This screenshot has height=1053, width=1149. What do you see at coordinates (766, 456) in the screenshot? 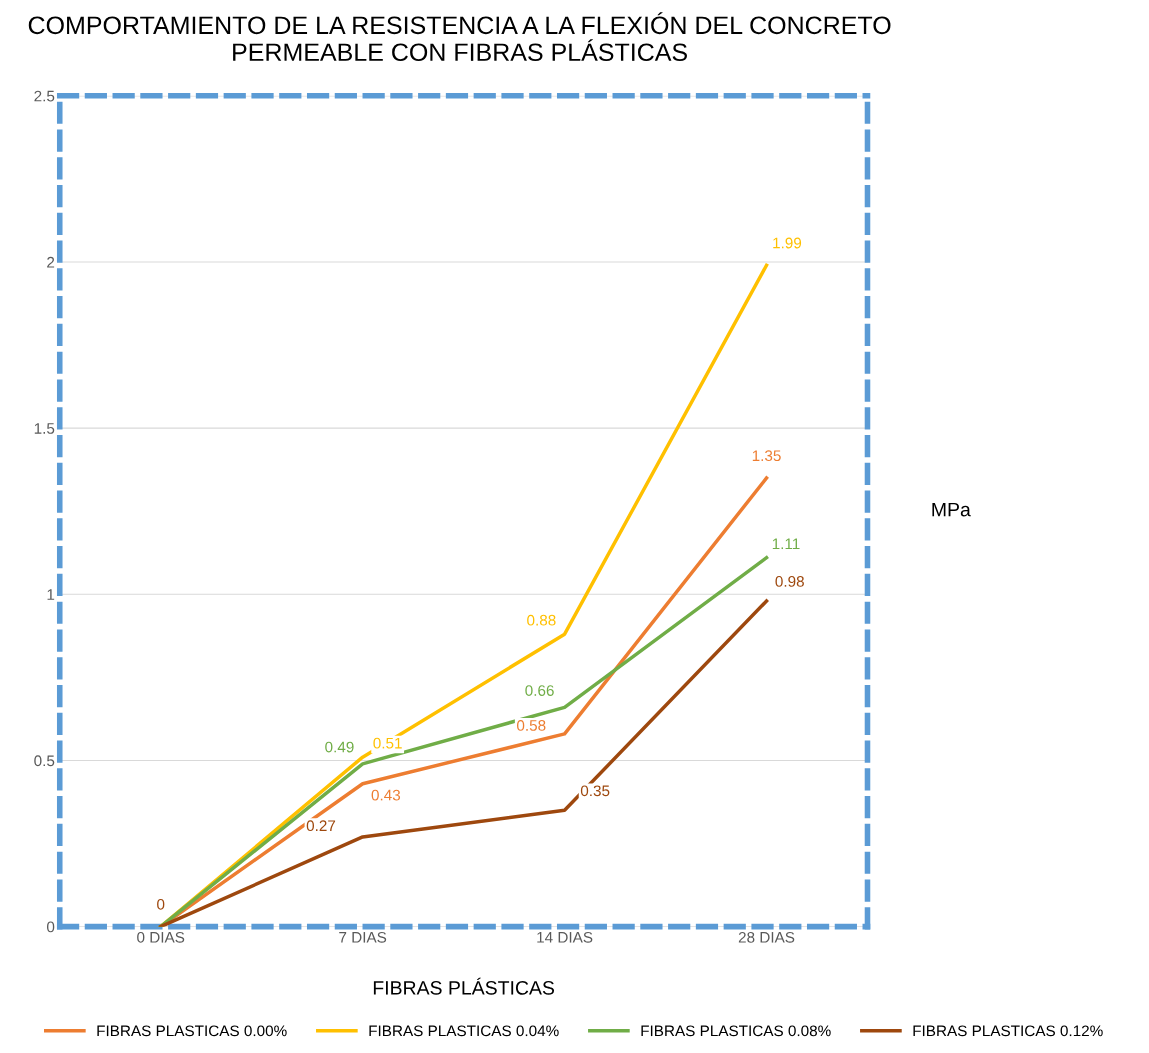
I see `data-label: 1.35` at bounding box center [766, 456].